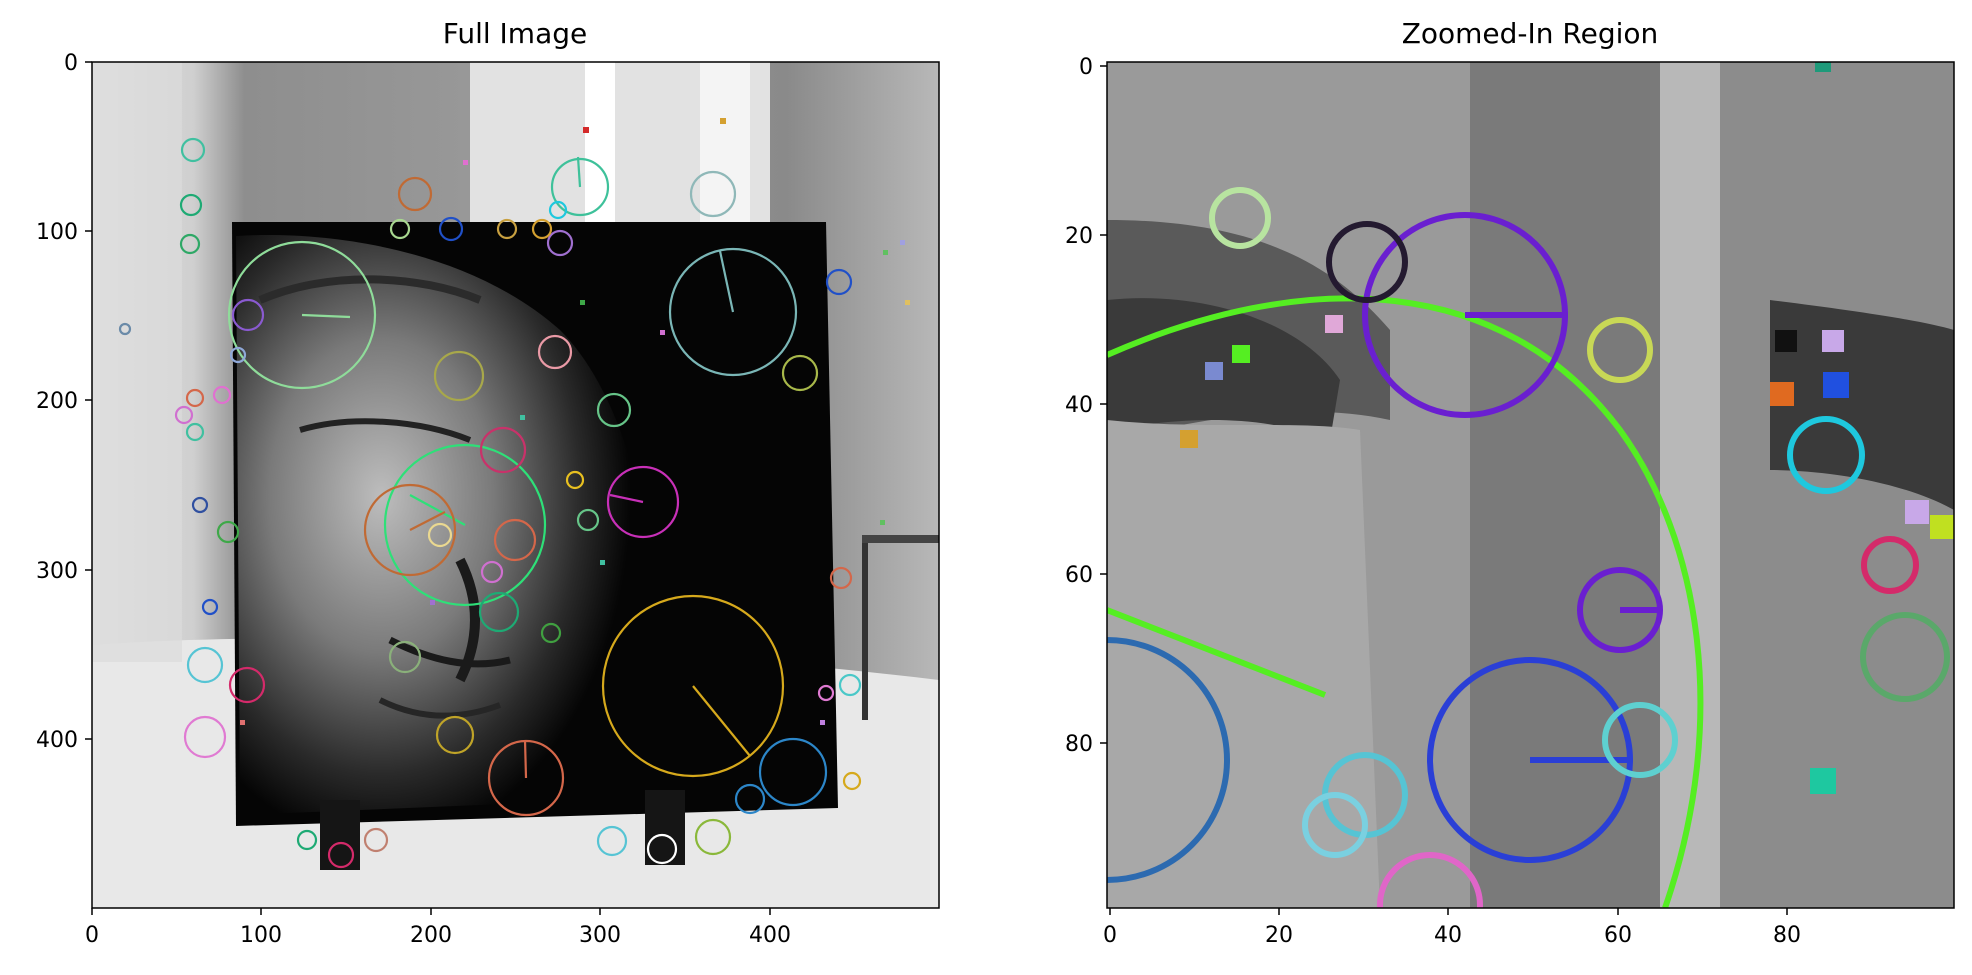  What do you see at coordinates (1279, 935) in the screenshot?
I see `right-x-tick-label: 20` at bounding box center [1279, 935].